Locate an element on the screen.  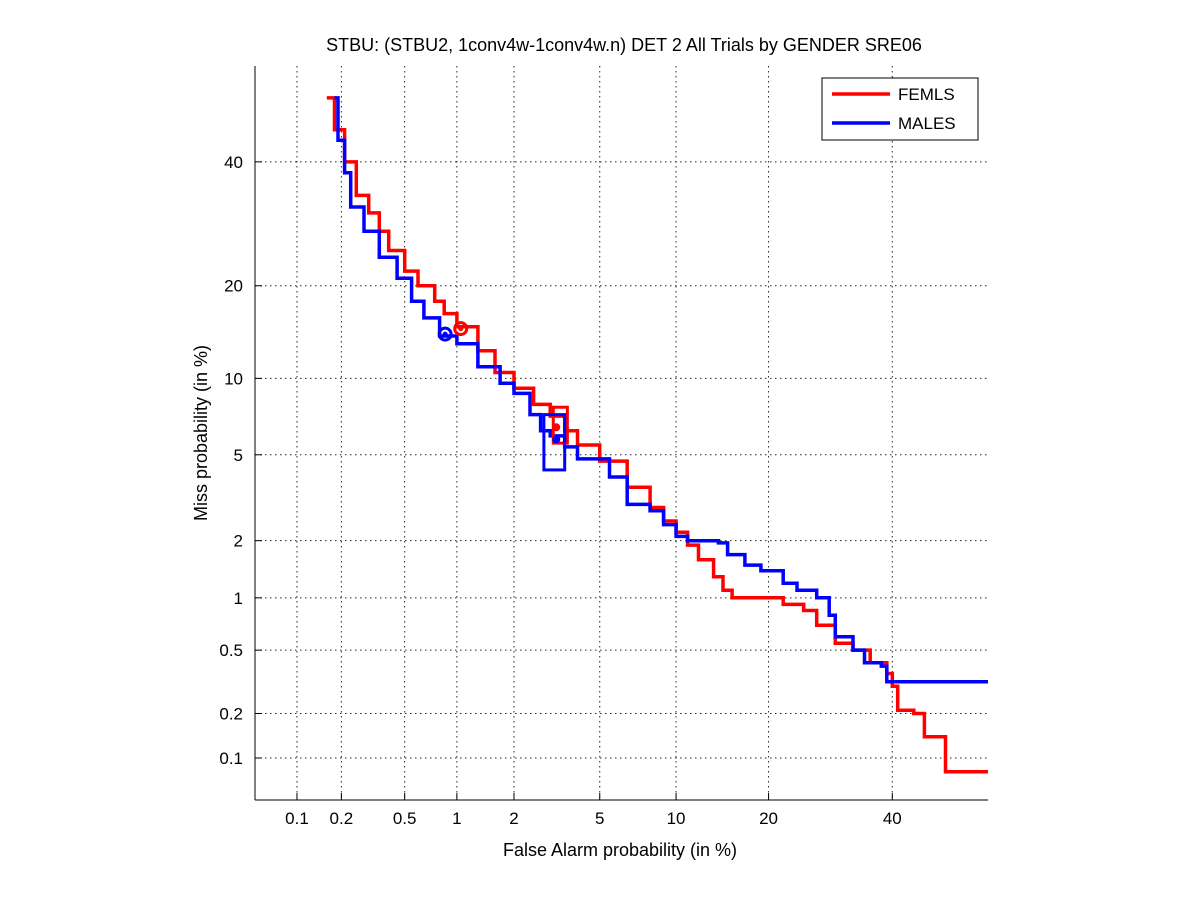
min-dcf-point-center-femls is located at coordinates (461, 329).